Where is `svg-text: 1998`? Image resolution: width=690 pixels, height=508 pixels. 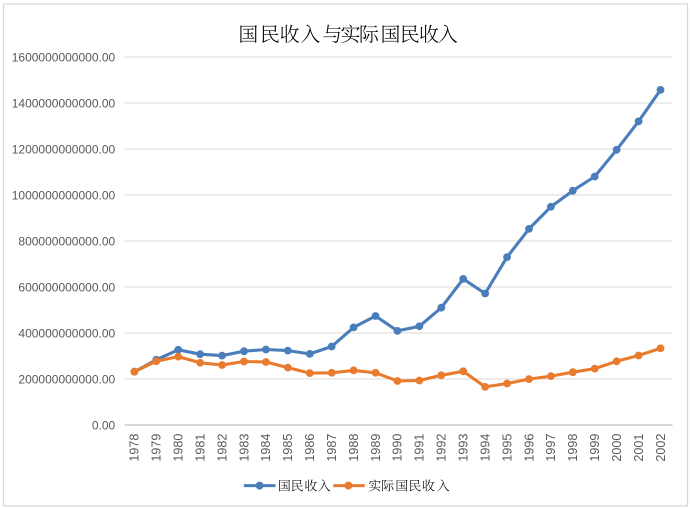
svg-text: 1998 is located at coordinates (573, 448).